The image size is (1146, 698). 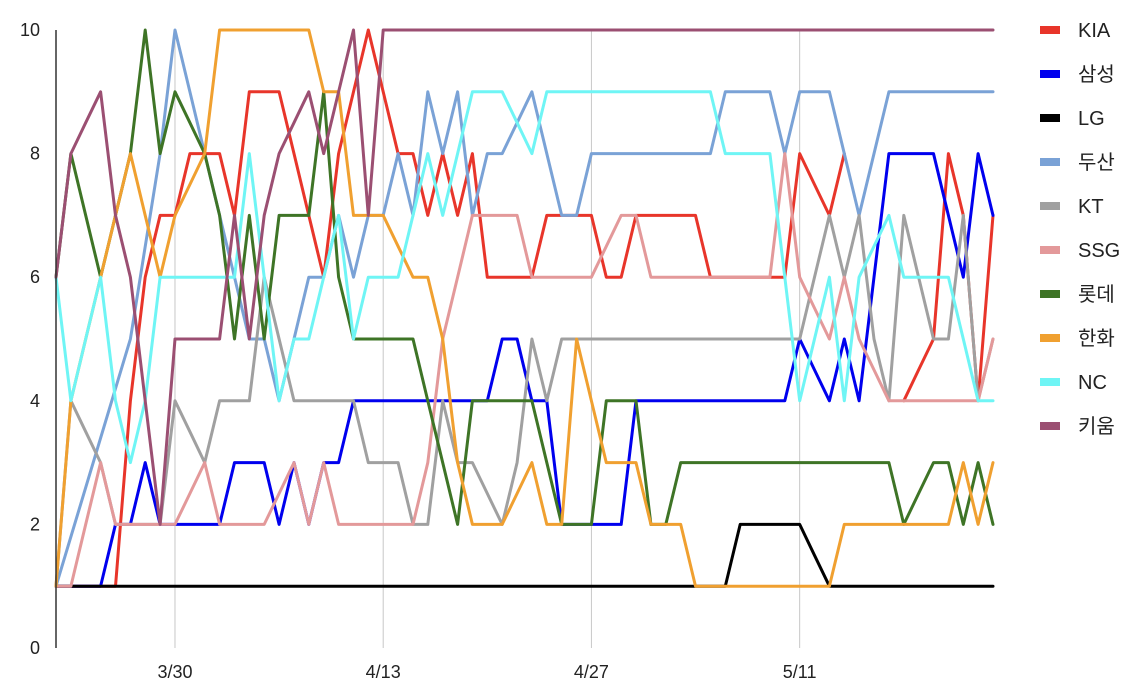 What do you see at coordinates (174, 672) in the screenshot?
I see `x-tick-label: 3/30` at bounding box center [174, 672].